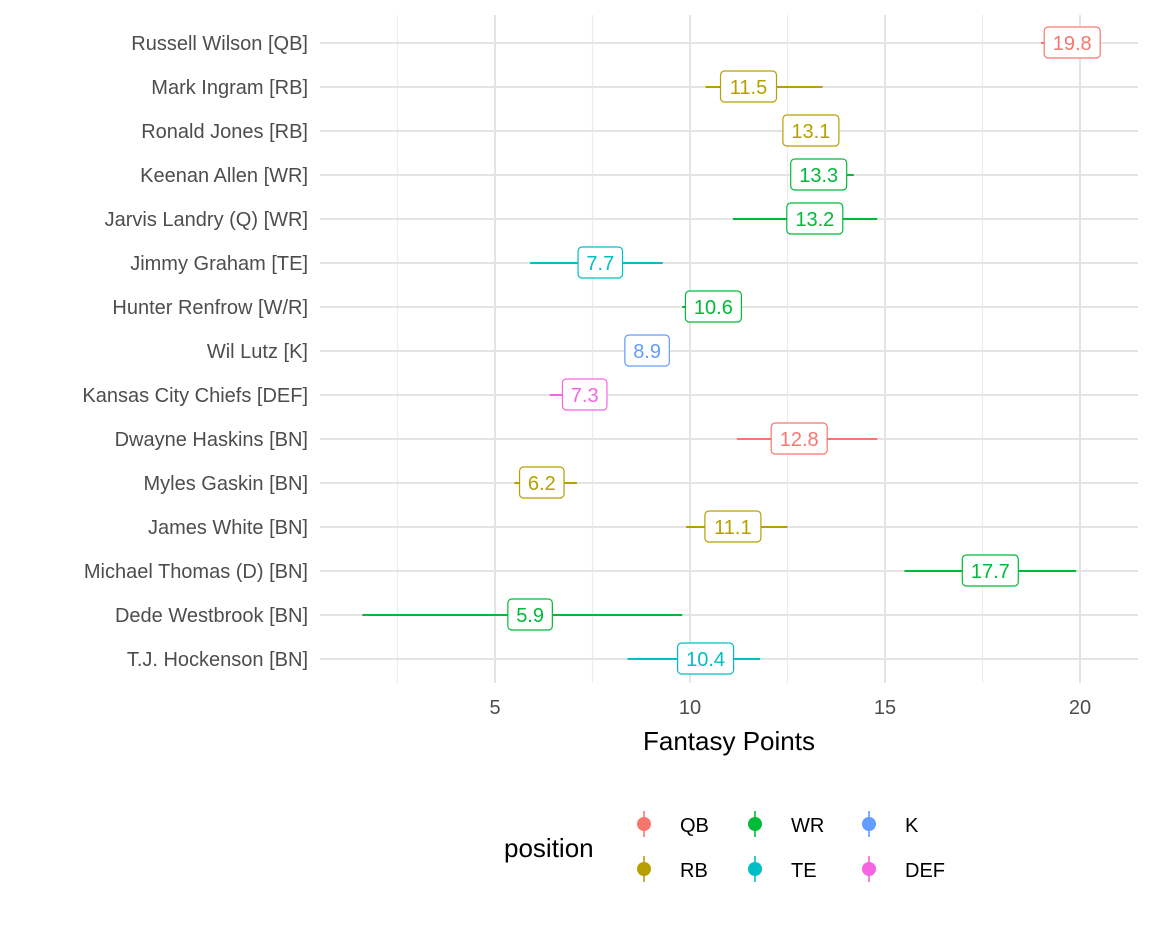 The image size is (1152, 926). What do you see at coordinates (694, 826) in the screenshot?
I see `legend-item-label: QB` at bounding box center [694, 826].